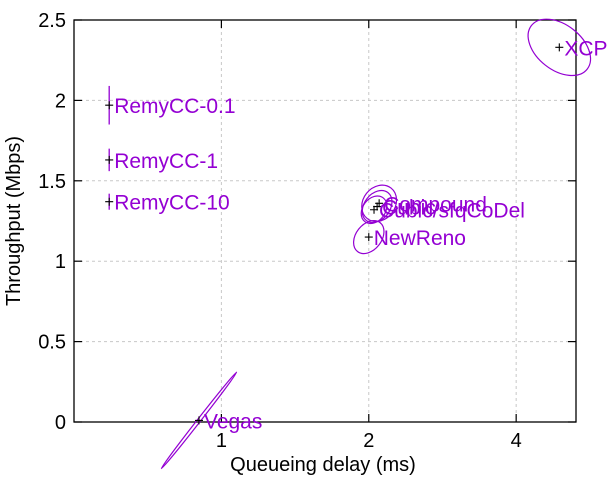 Image resolution: width=609 pixels, height=480 pixels. Describe the element at coordinates (323, 465) in the screenshot. I see `x-axis-label: Queueing delay (ms)` at that location.